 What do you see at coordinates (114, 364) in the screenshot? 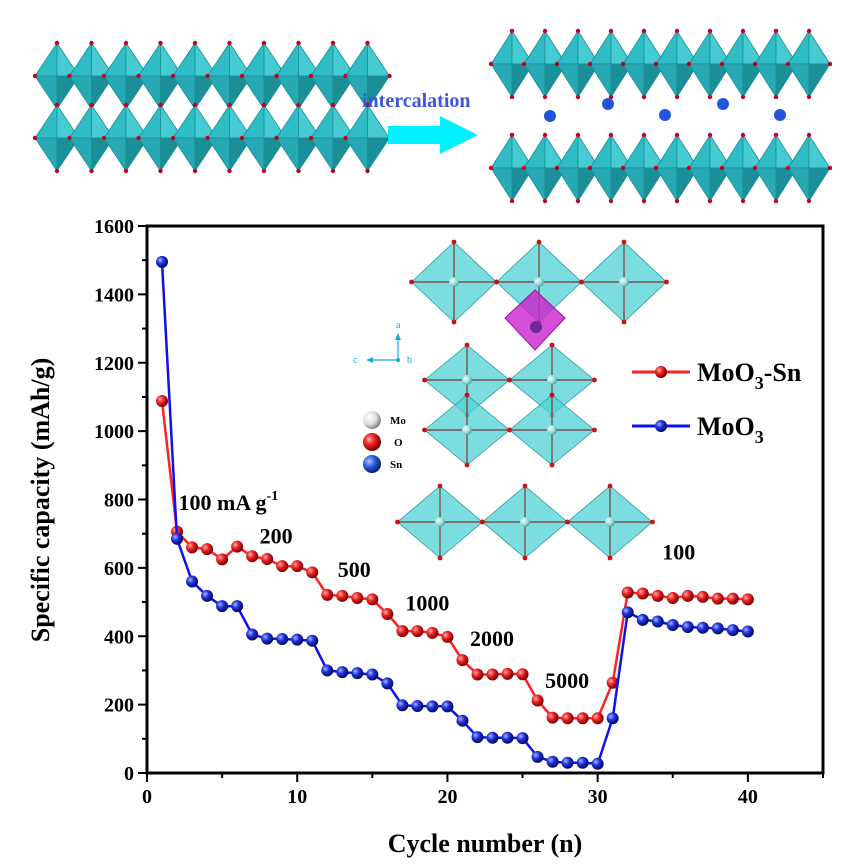
I see `y-tick-label: 1200` at bounding box center [114, 364].